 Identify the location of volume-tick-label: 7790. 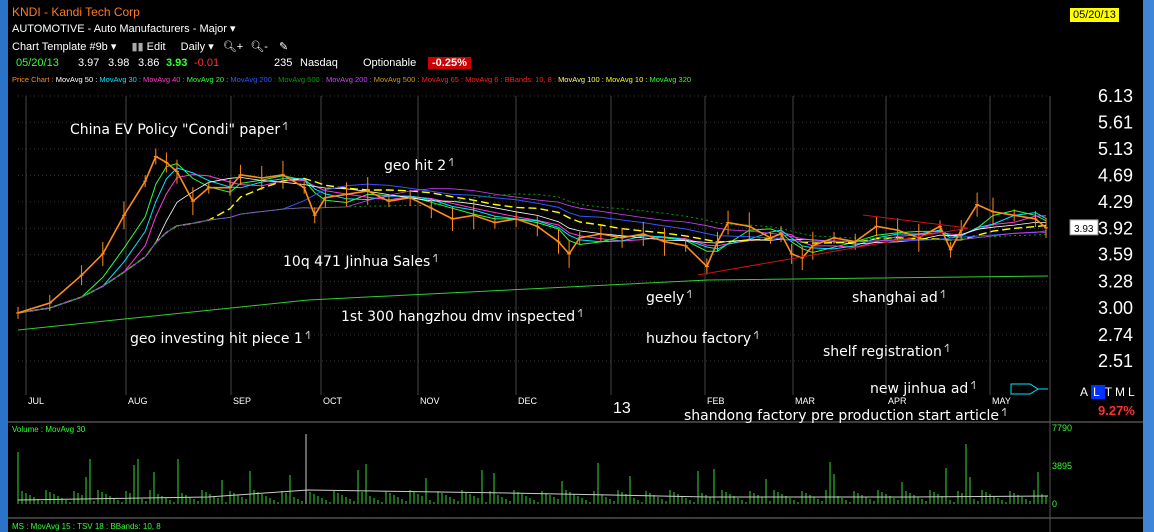
(1062, 428).